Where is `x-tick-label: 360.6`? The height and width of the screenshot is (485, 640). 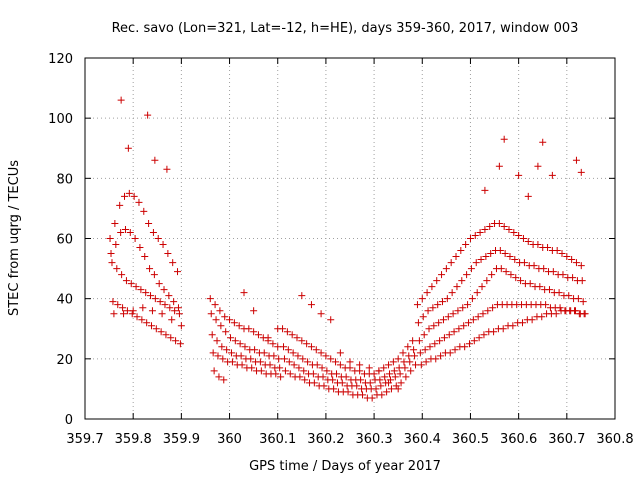 x-tick-label: 360.6 is located at coordinates (518, 439).